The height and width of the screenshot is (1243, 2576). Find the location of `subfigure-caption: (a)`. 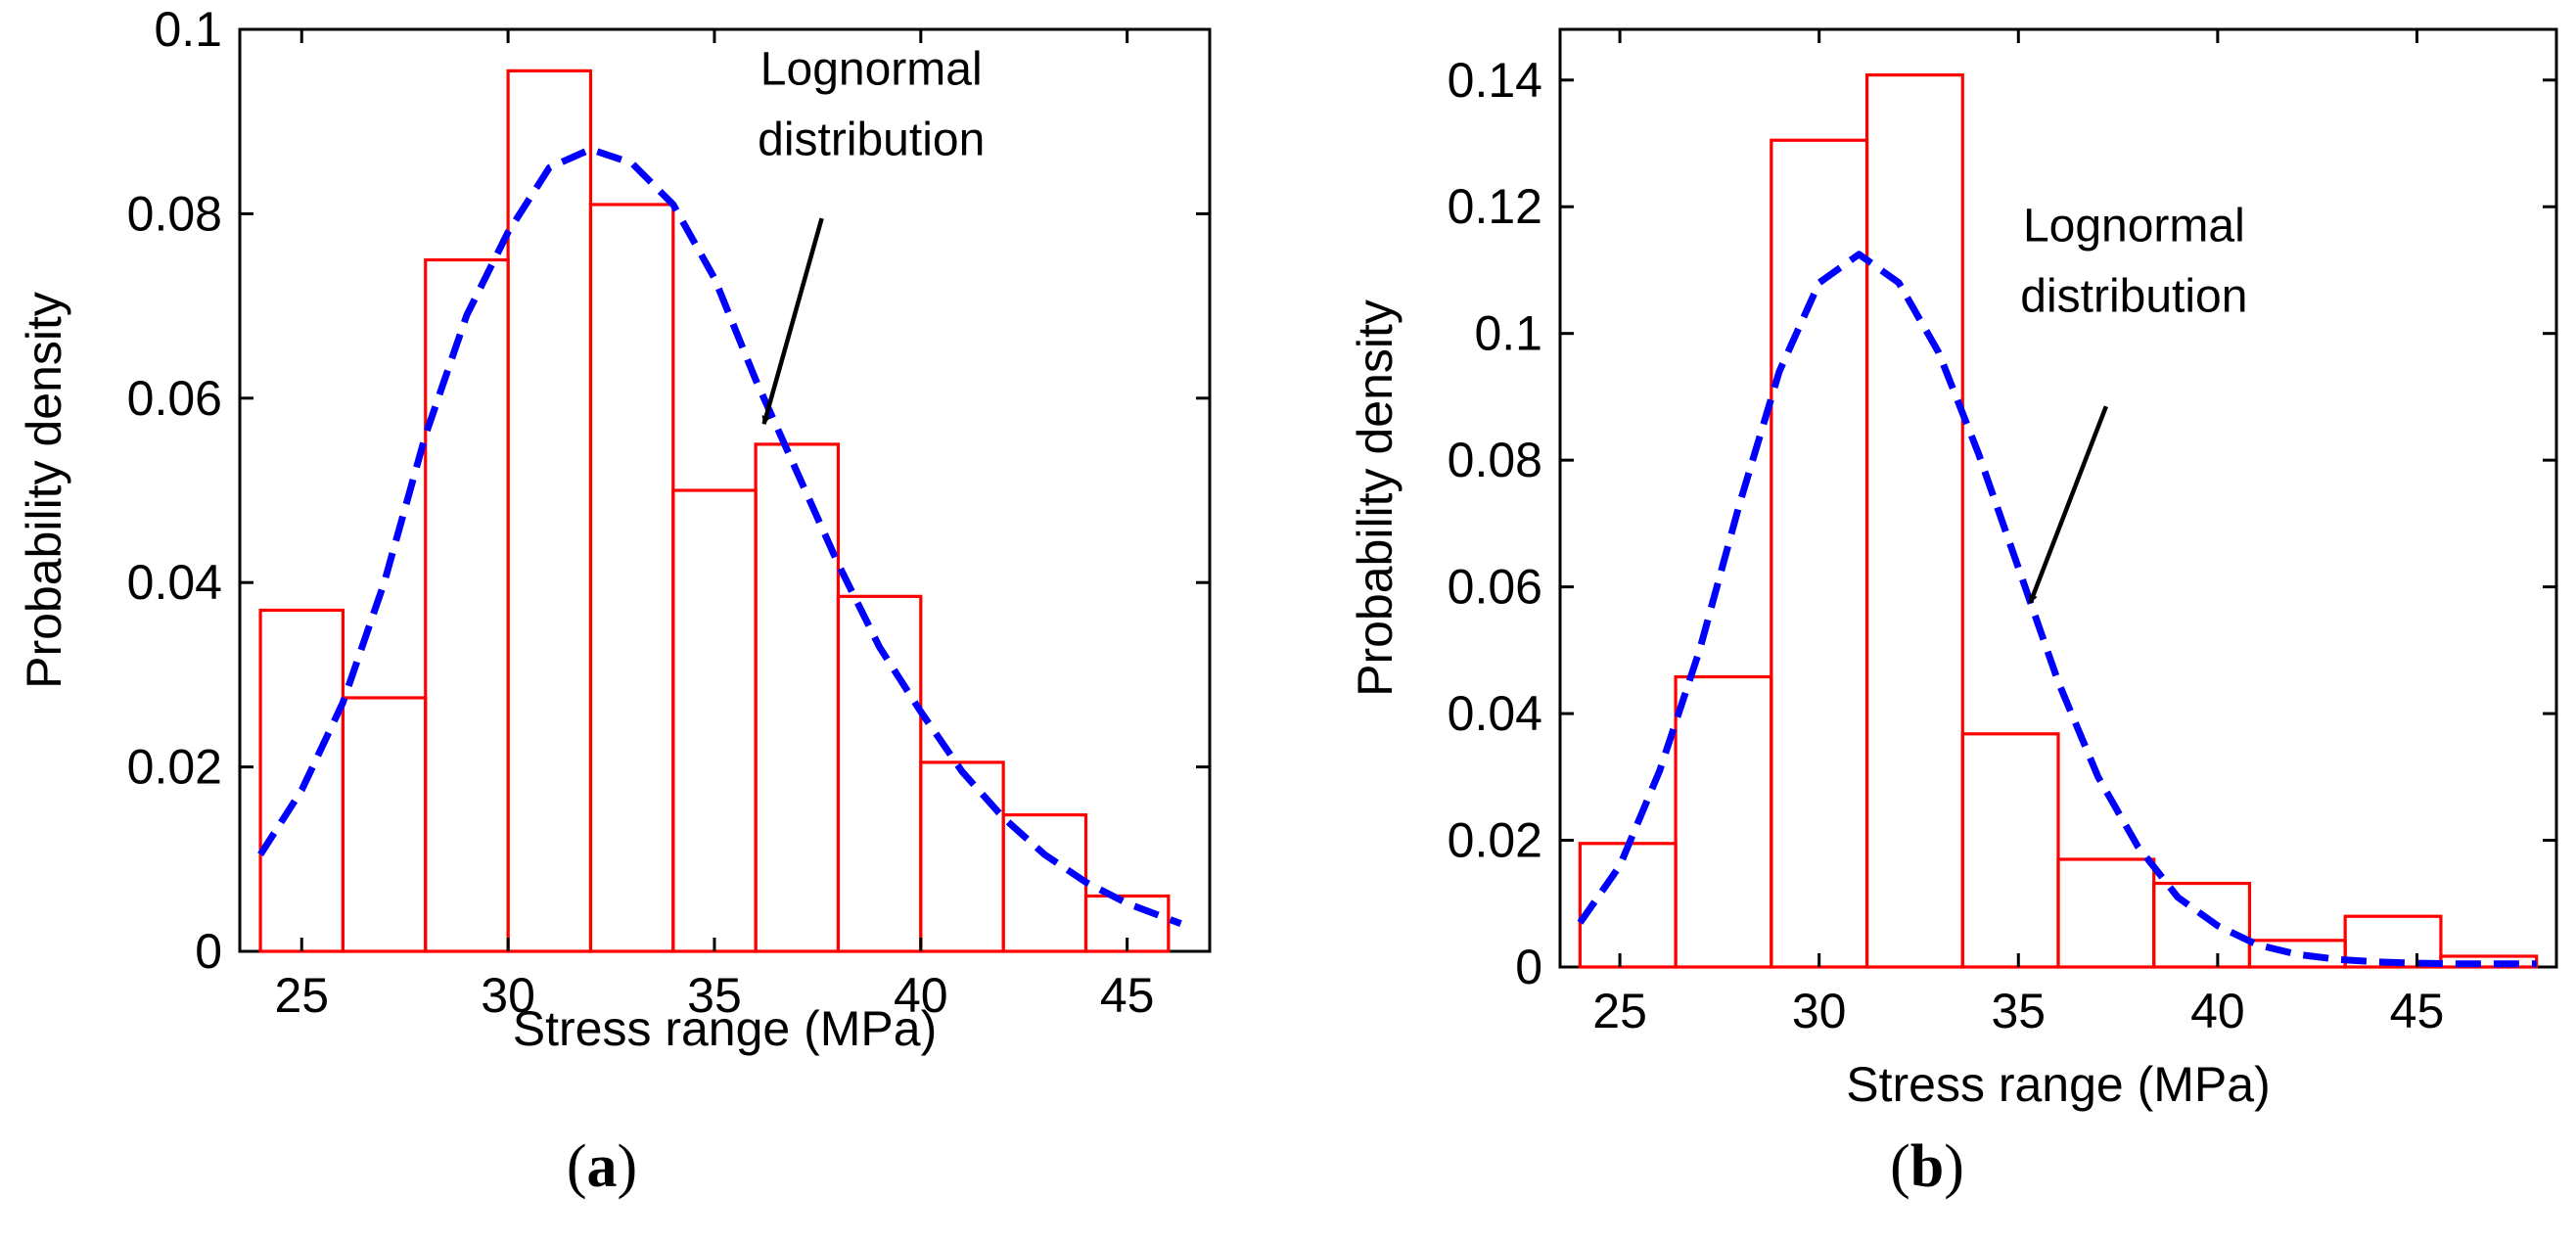

subfigure-caption: (a) is located at coordinates (602, 1166).